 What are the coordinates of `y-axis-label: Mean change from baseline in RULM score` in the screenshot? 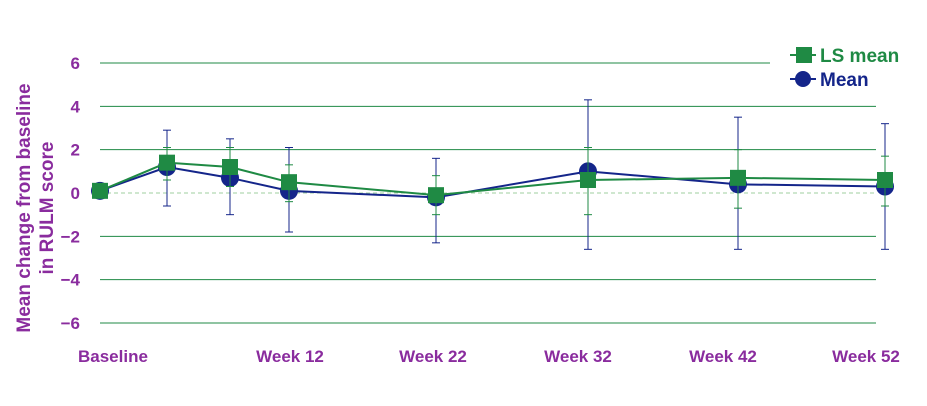 It's located at (36, 207).